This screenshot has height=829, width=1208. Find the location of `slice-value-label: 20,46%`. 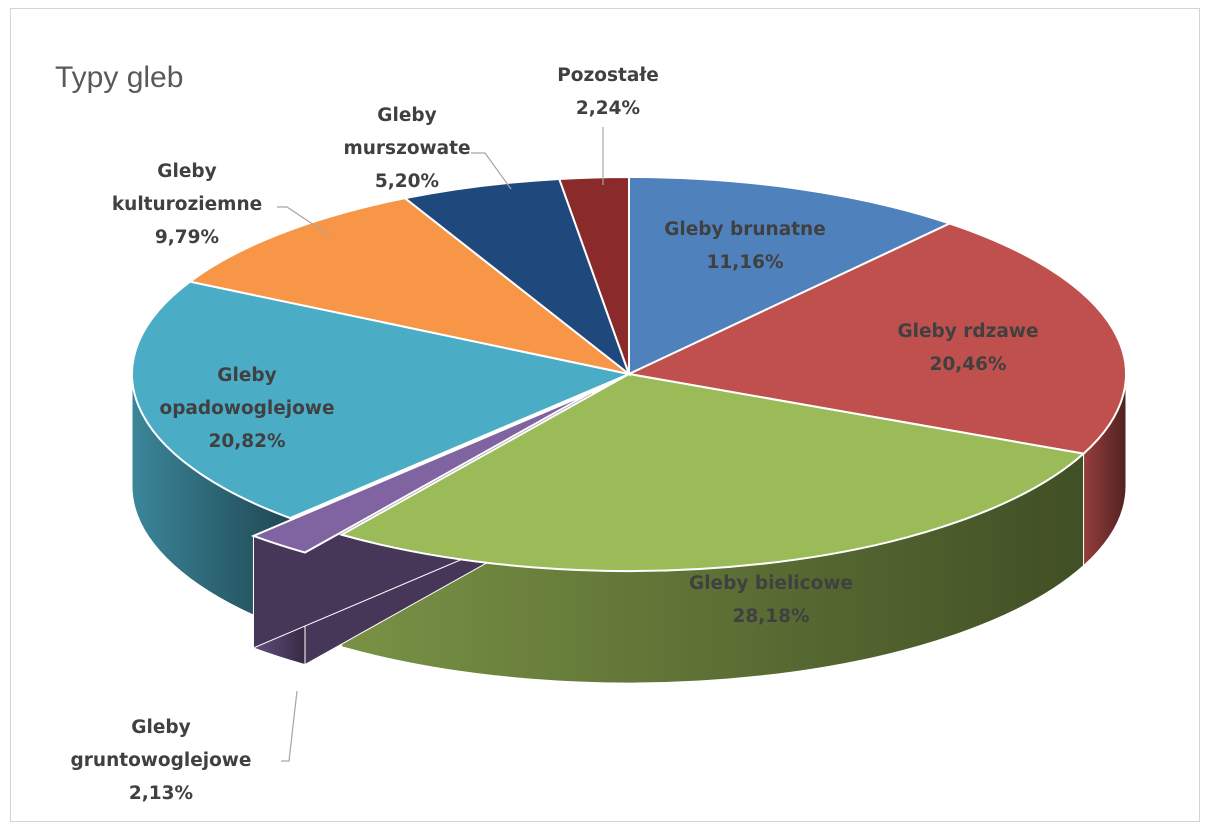

slice-value-label: 20,46% is located at coordinates (967, 364).